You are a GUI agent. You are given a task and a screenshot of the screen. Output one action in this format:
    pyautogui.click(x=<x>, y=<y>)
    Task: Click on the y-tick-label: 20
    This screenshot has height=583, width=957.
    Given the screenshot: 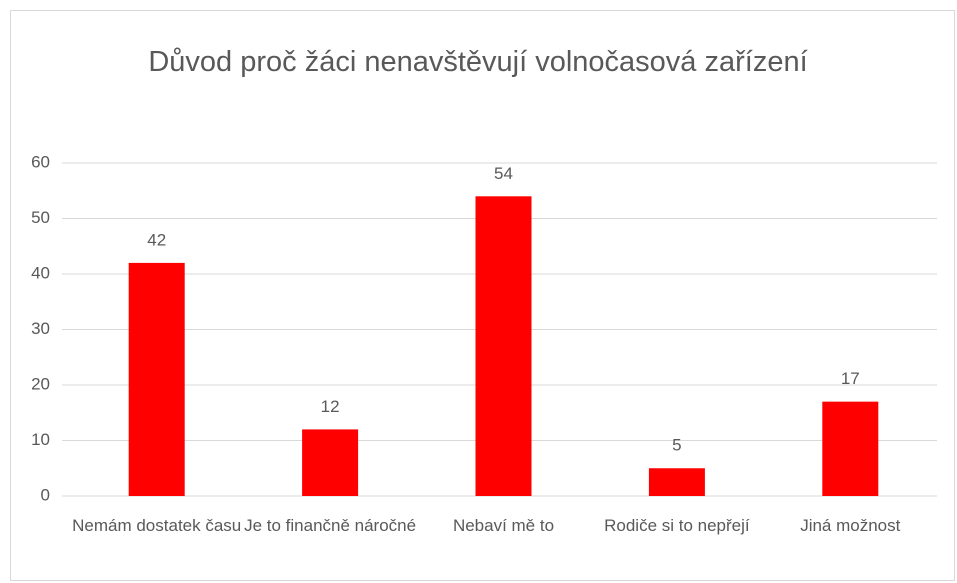 What is the action you would take?
    pyautogui.click(x=40, y=383)
    